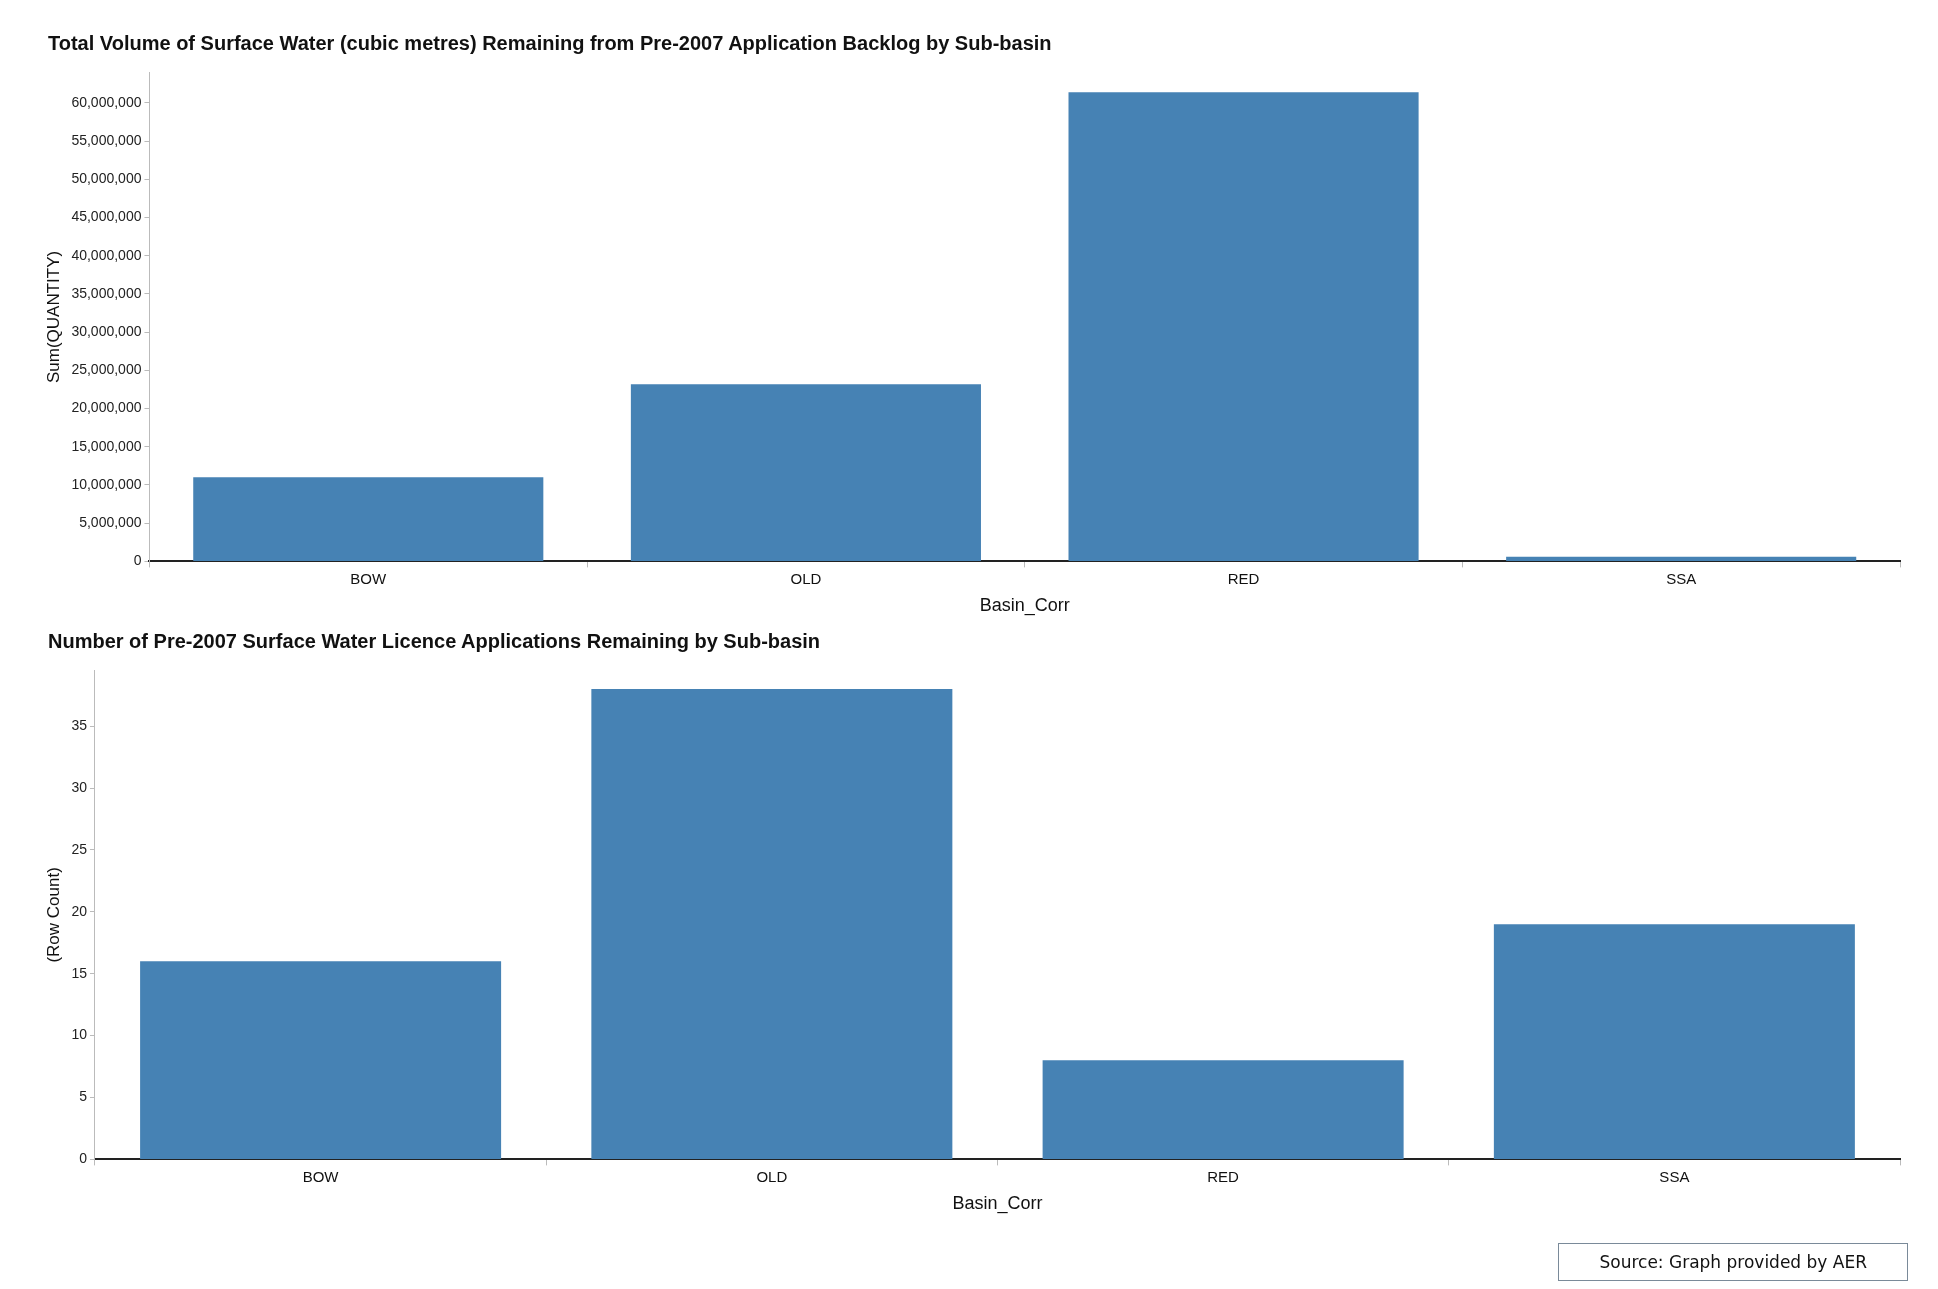 The height and width of the screenshot is (1289, 1938). I want to click on y-tick-label: 30, so click(79, 786).